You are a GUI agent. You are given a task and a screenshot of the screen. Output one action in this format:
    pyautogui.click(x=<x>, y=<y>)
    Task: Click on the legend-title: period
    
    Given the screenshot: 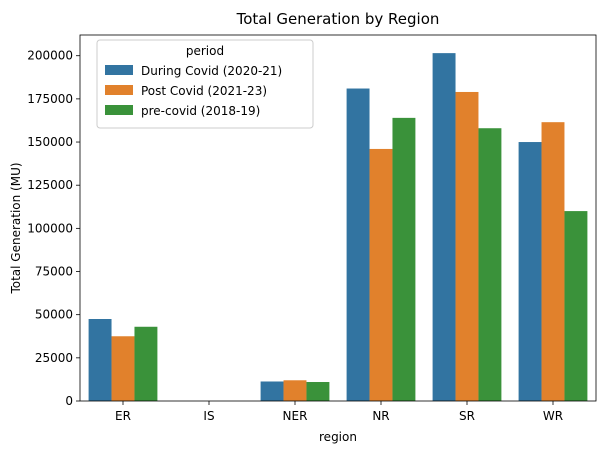 What is the action you would take?
    pyautogui.click(x=205, y=51)
    